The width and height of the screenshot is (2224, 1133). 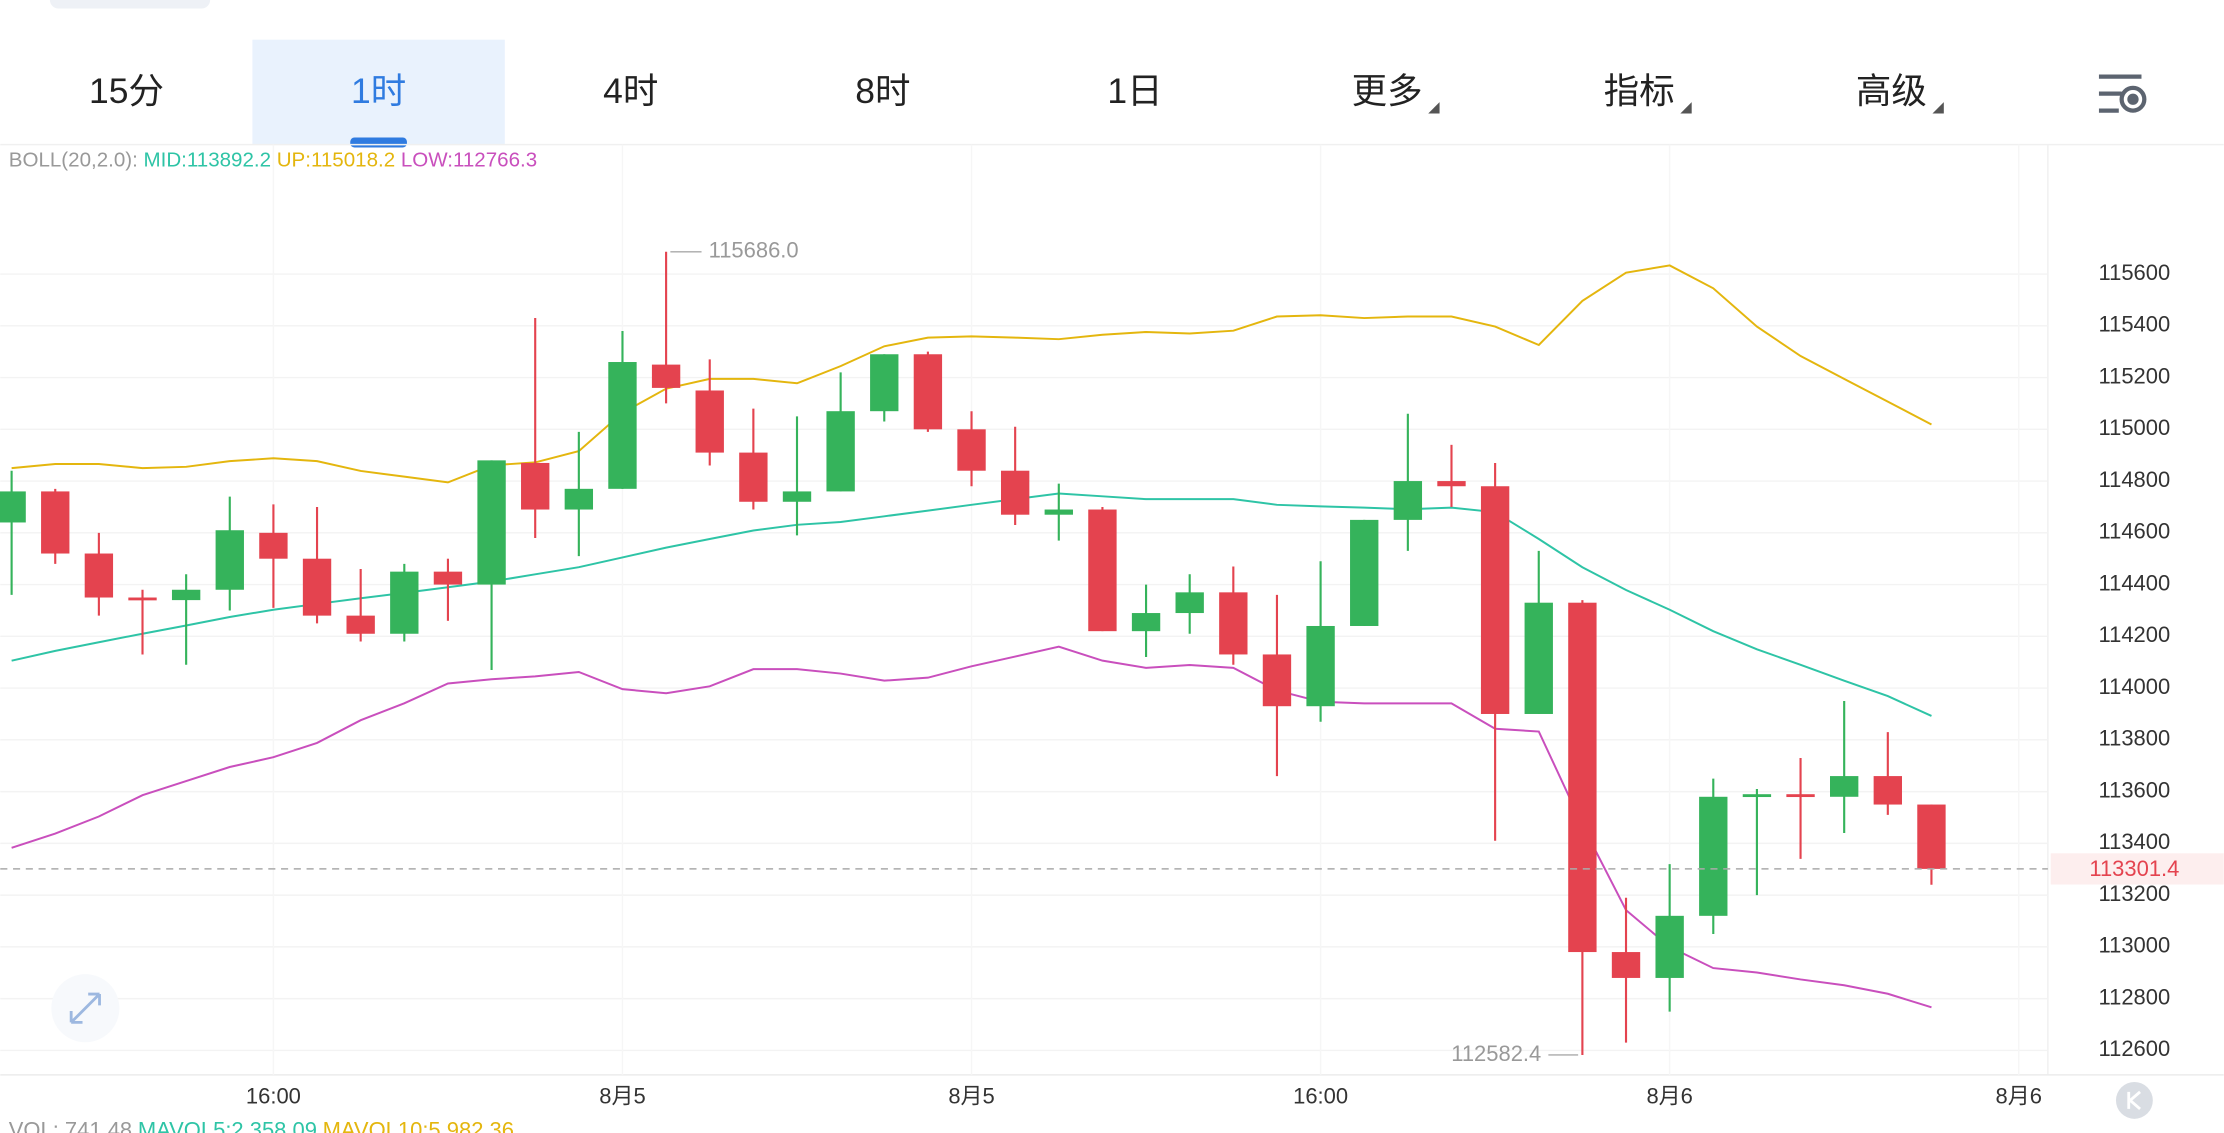 What do you see at coordinates (1496, 1053) in the screenshot?
I see `low-annotation: 112582.4` at bounding box center [1496, 1053].